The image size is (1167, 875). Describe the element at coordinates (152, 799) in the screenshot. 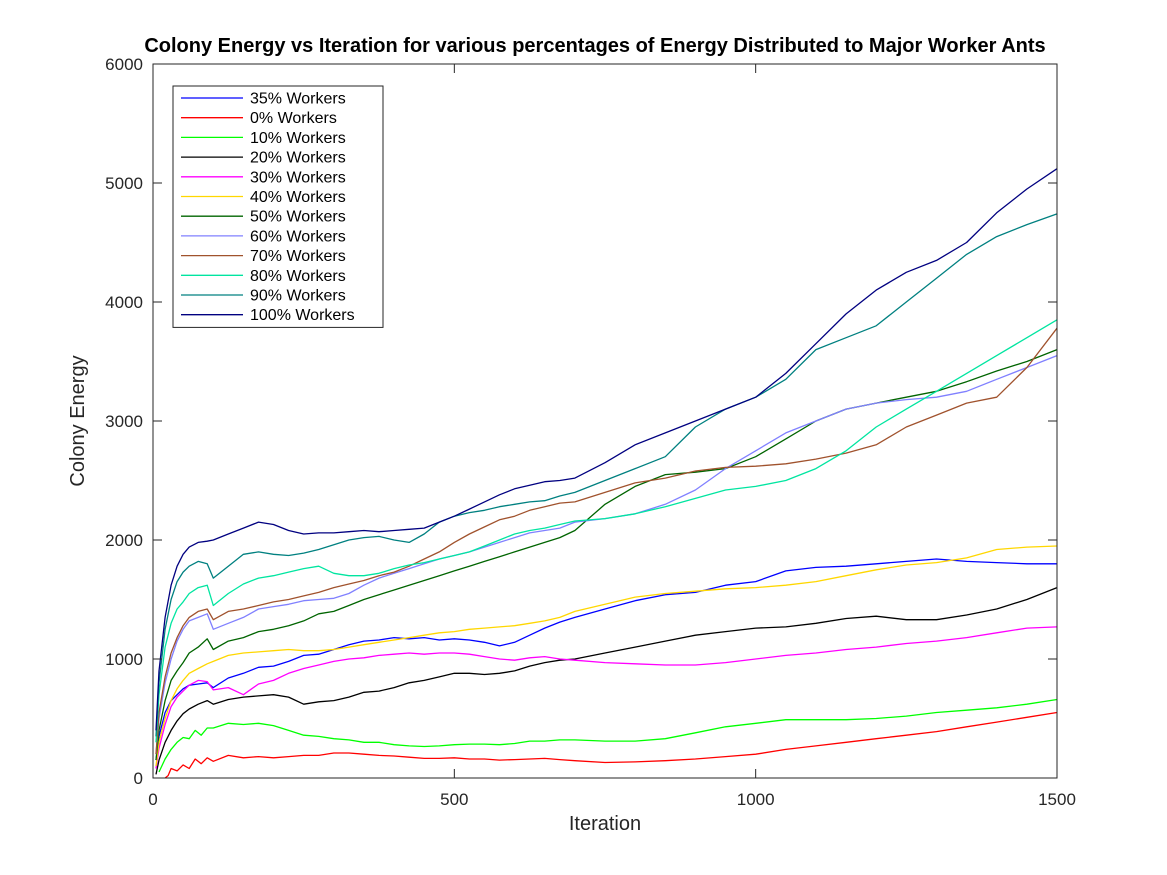

I see `x-tick-label: 0` at that location.